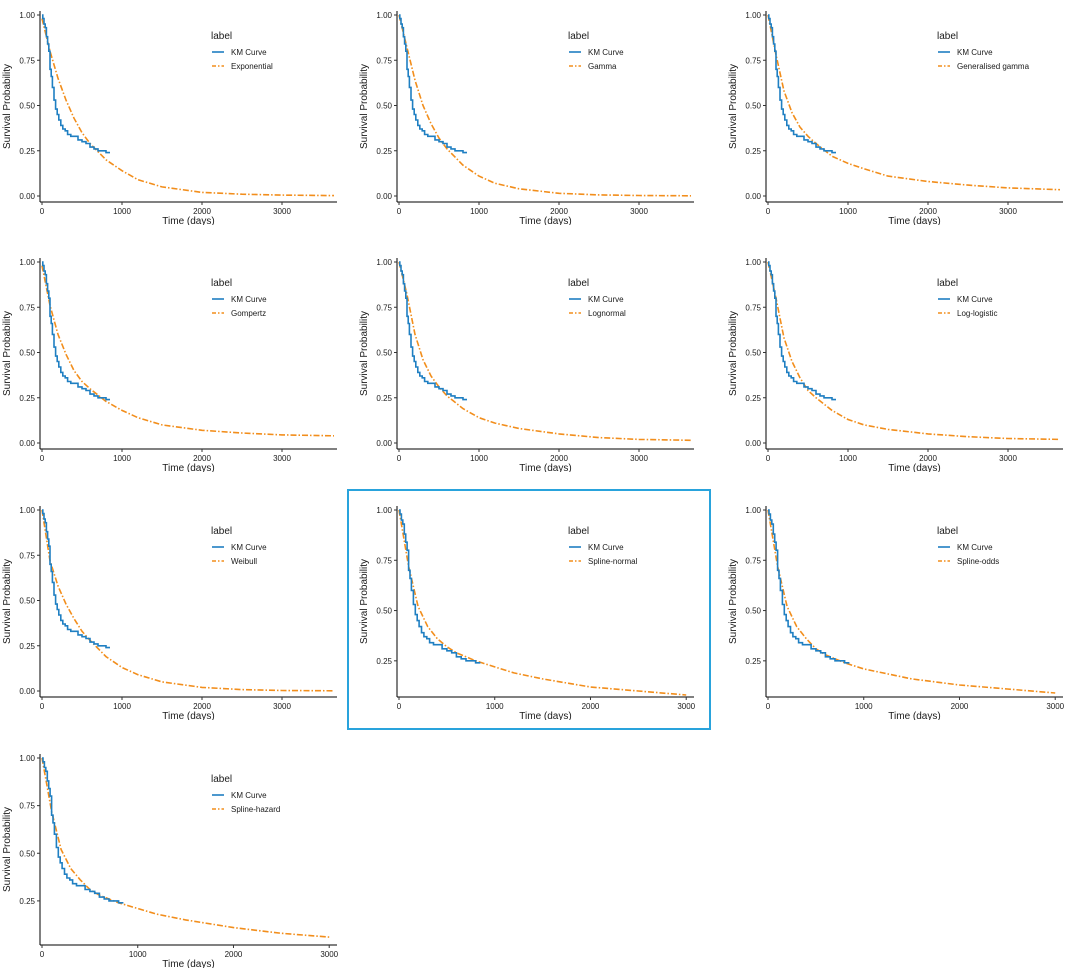 This screenshot has width=1065, height=975. What do you see at coordinates (613, 561) in the screenshot?
I see `legend-fit-label: Spline-normal` at bounding box center [613, 561].